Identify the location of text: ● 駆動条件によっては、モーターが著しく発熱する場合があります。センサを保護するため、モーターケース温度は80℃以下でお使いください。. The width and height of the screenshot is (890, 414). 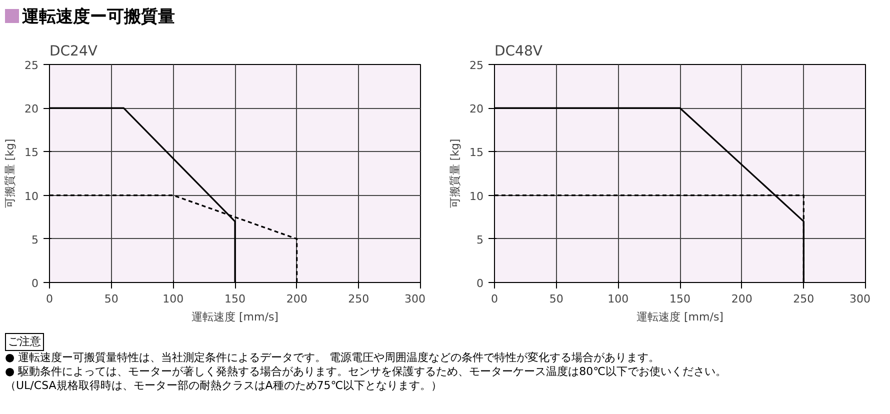
(365, 371).